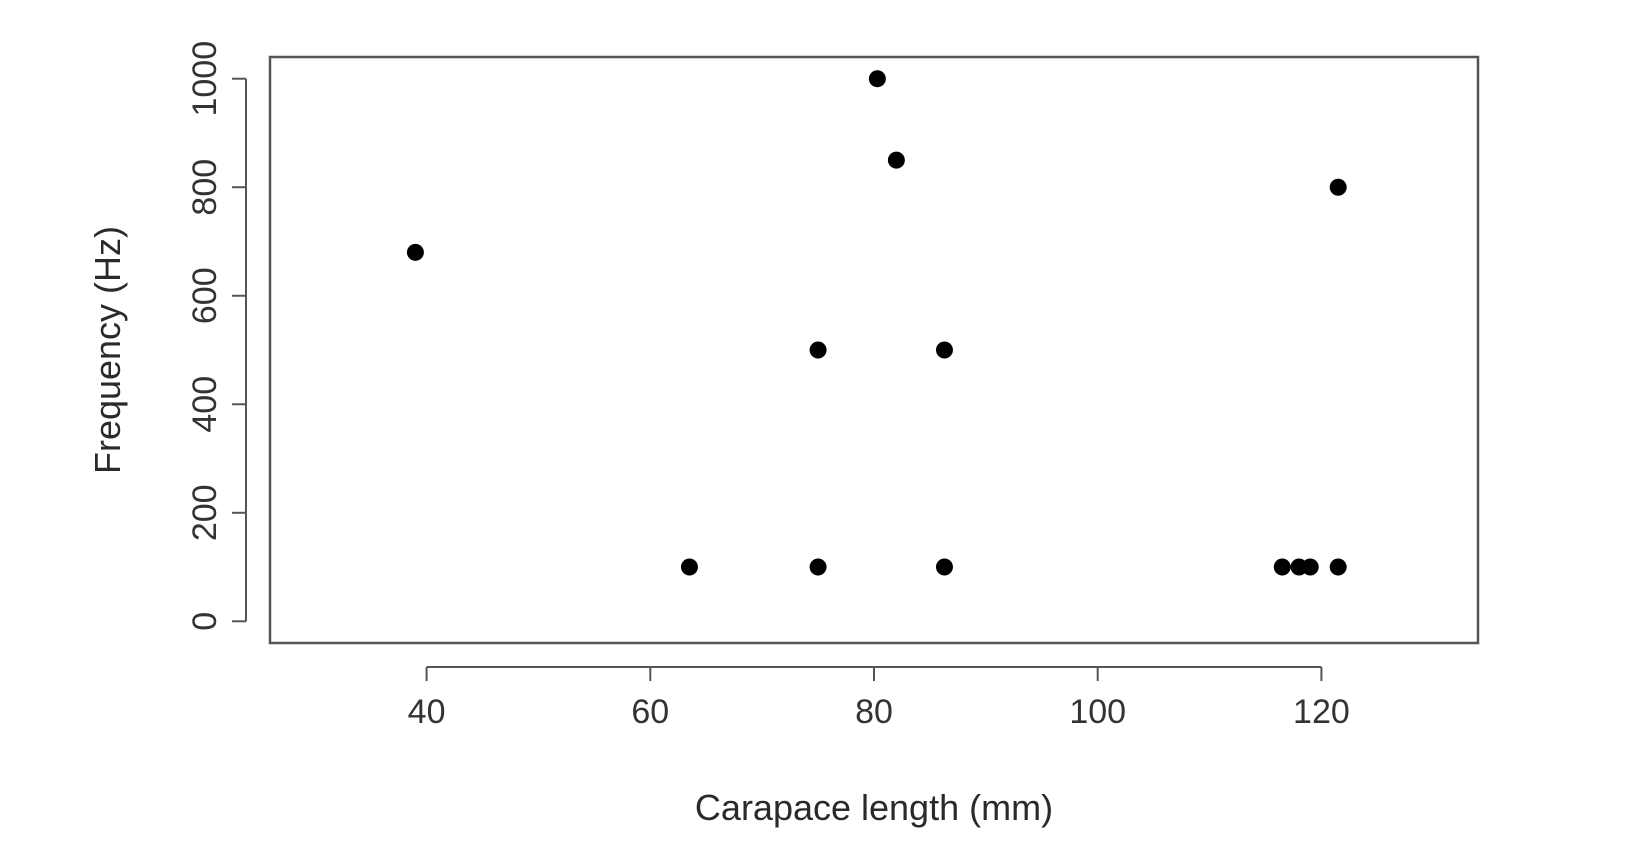  What do you see at coordinates (874, 712) in the screenshot?
I see `x-tick-label: 80` at bounding box center [874, 712].